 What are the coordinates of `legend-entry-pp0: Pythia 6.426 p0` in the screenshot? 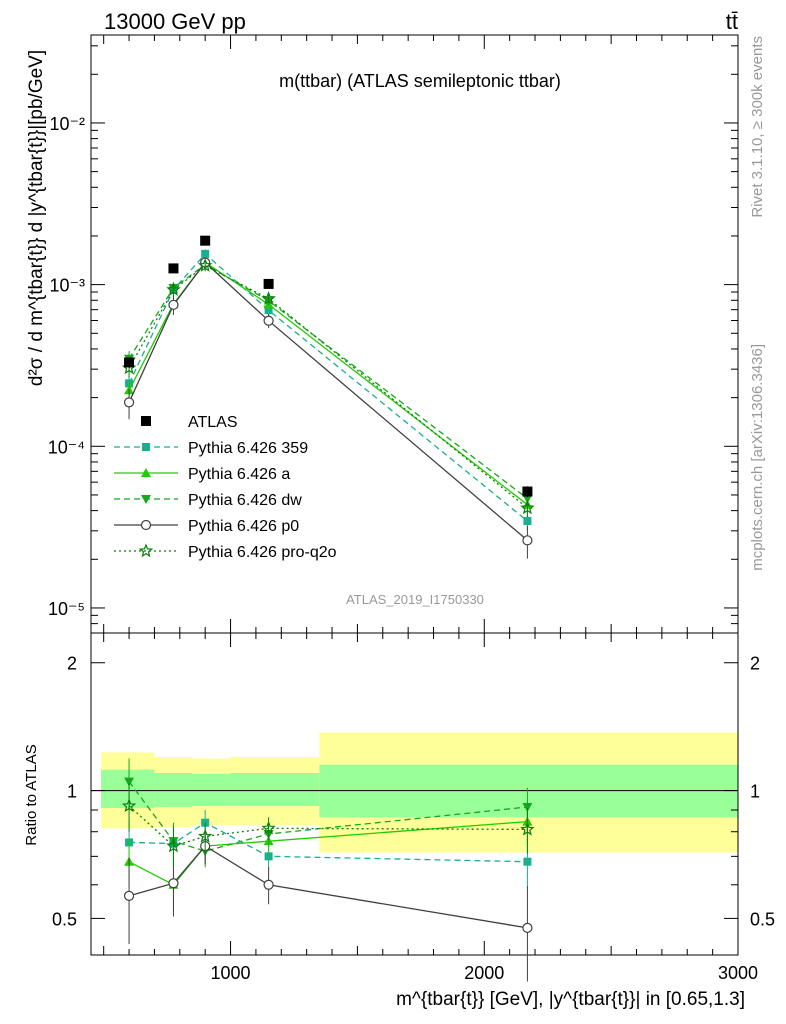 It's located at (206, 526).